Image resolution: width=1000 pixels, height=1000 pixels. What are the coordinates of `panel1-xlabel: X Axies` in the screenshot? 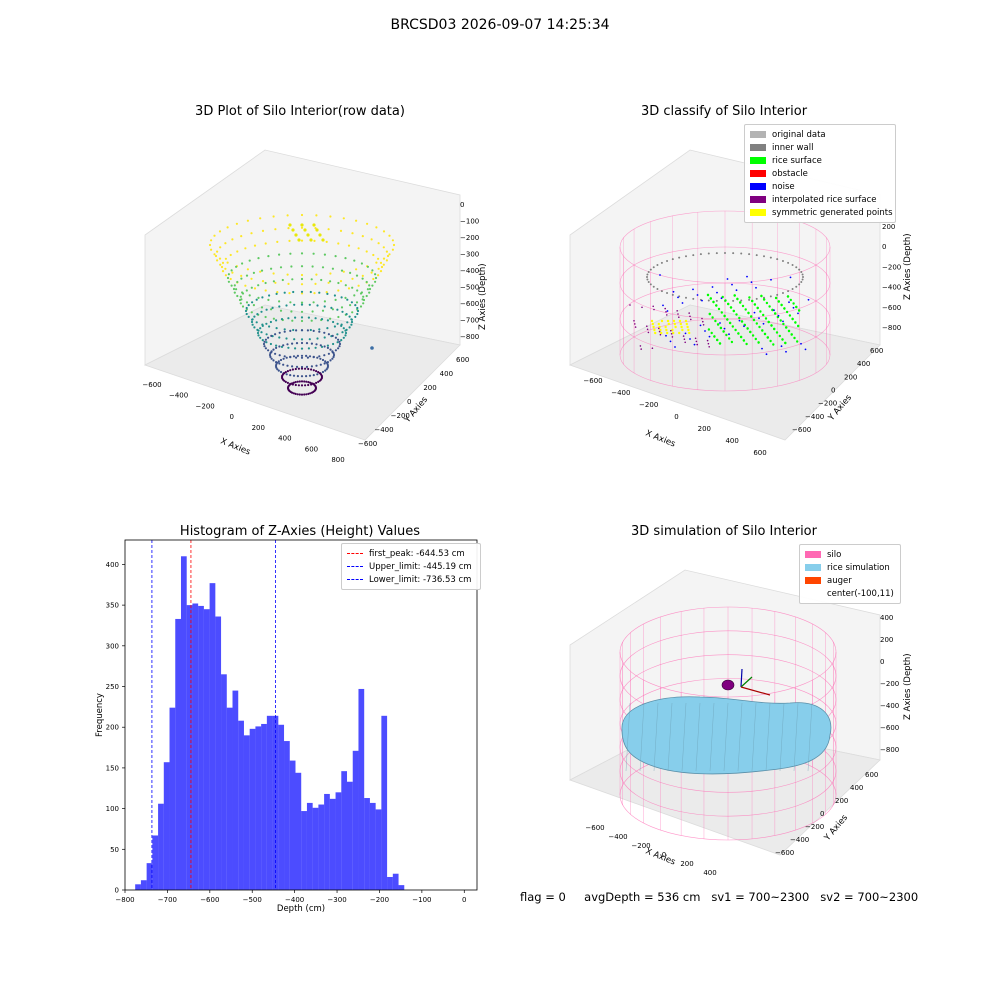 It's located at (235, 447).